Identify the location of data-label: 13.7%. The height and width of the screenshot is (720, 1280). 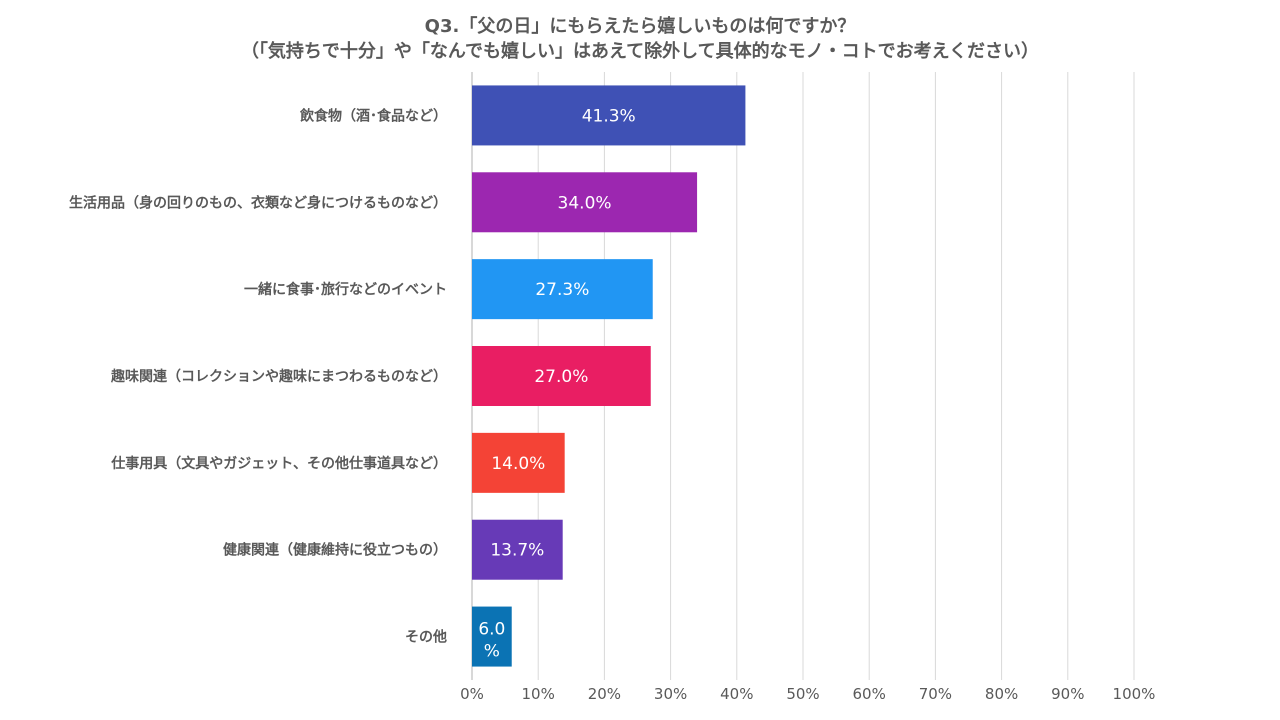
(517, 551).